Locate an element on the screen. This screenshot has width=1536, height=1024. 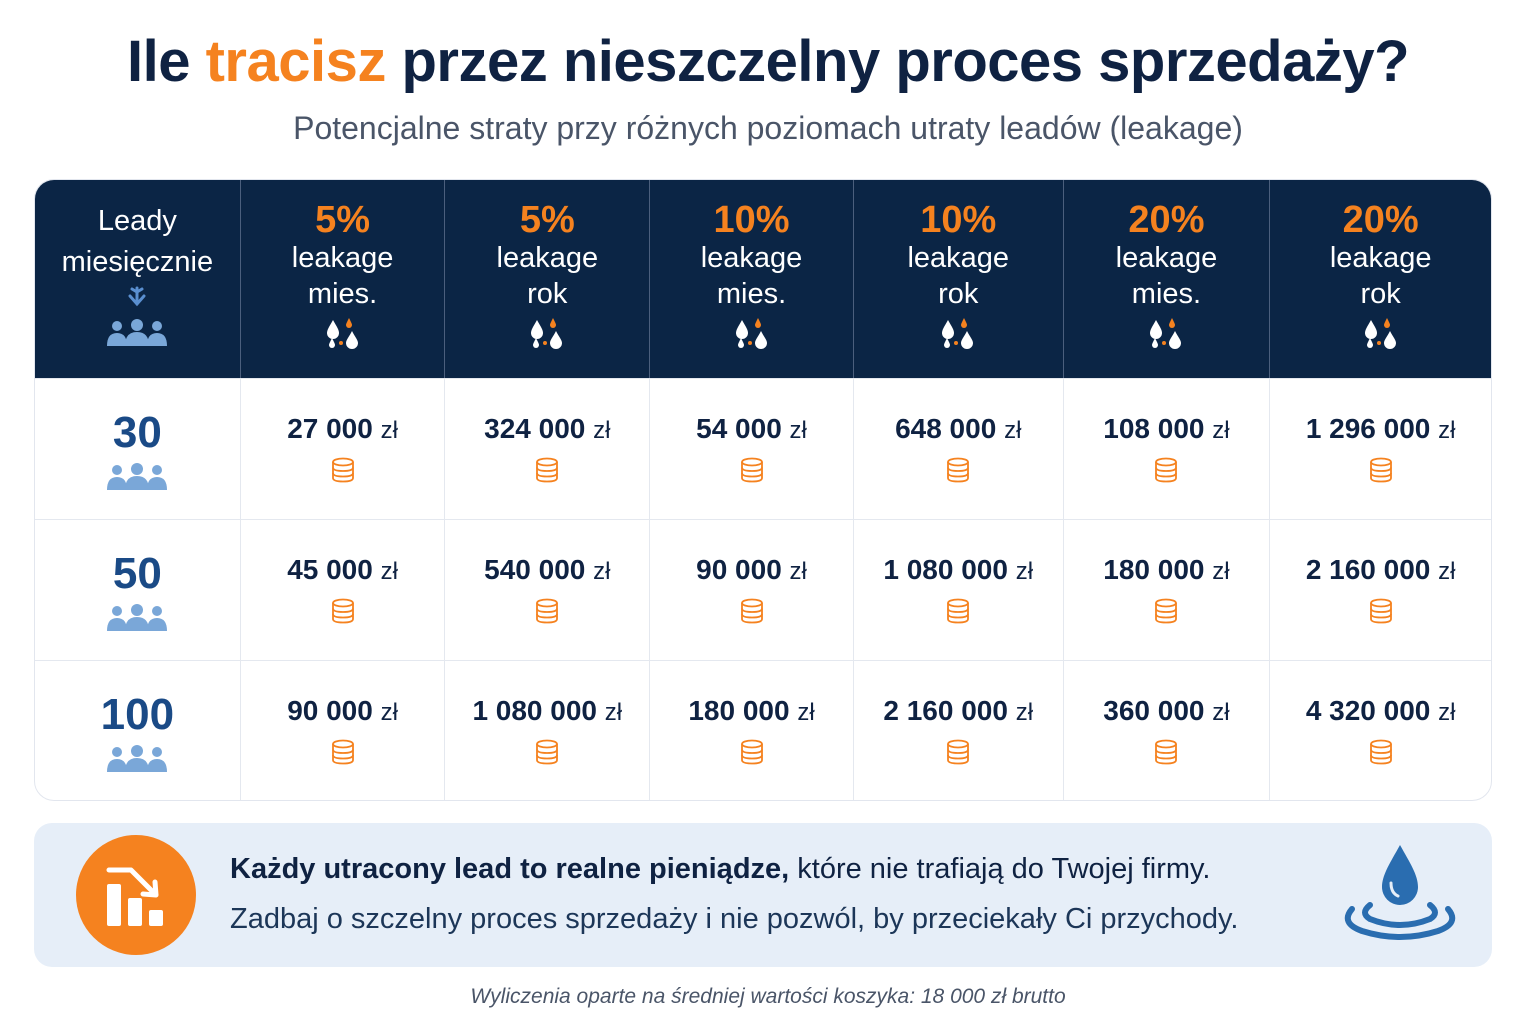
loss-cell: 1 296 000 zł is located at coordinates (1380, 449).